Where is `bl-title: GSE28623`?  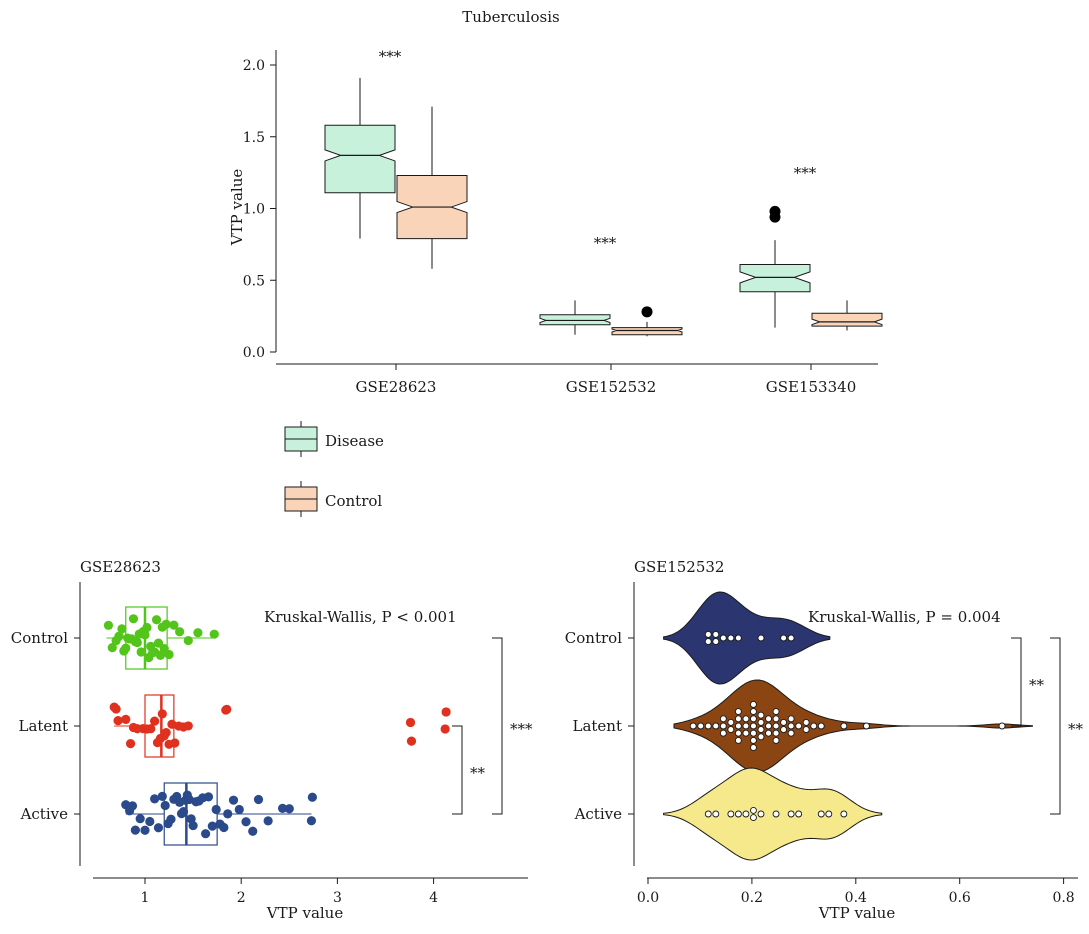 bl-title: GSE28623 is located at coordinates (120, 567).